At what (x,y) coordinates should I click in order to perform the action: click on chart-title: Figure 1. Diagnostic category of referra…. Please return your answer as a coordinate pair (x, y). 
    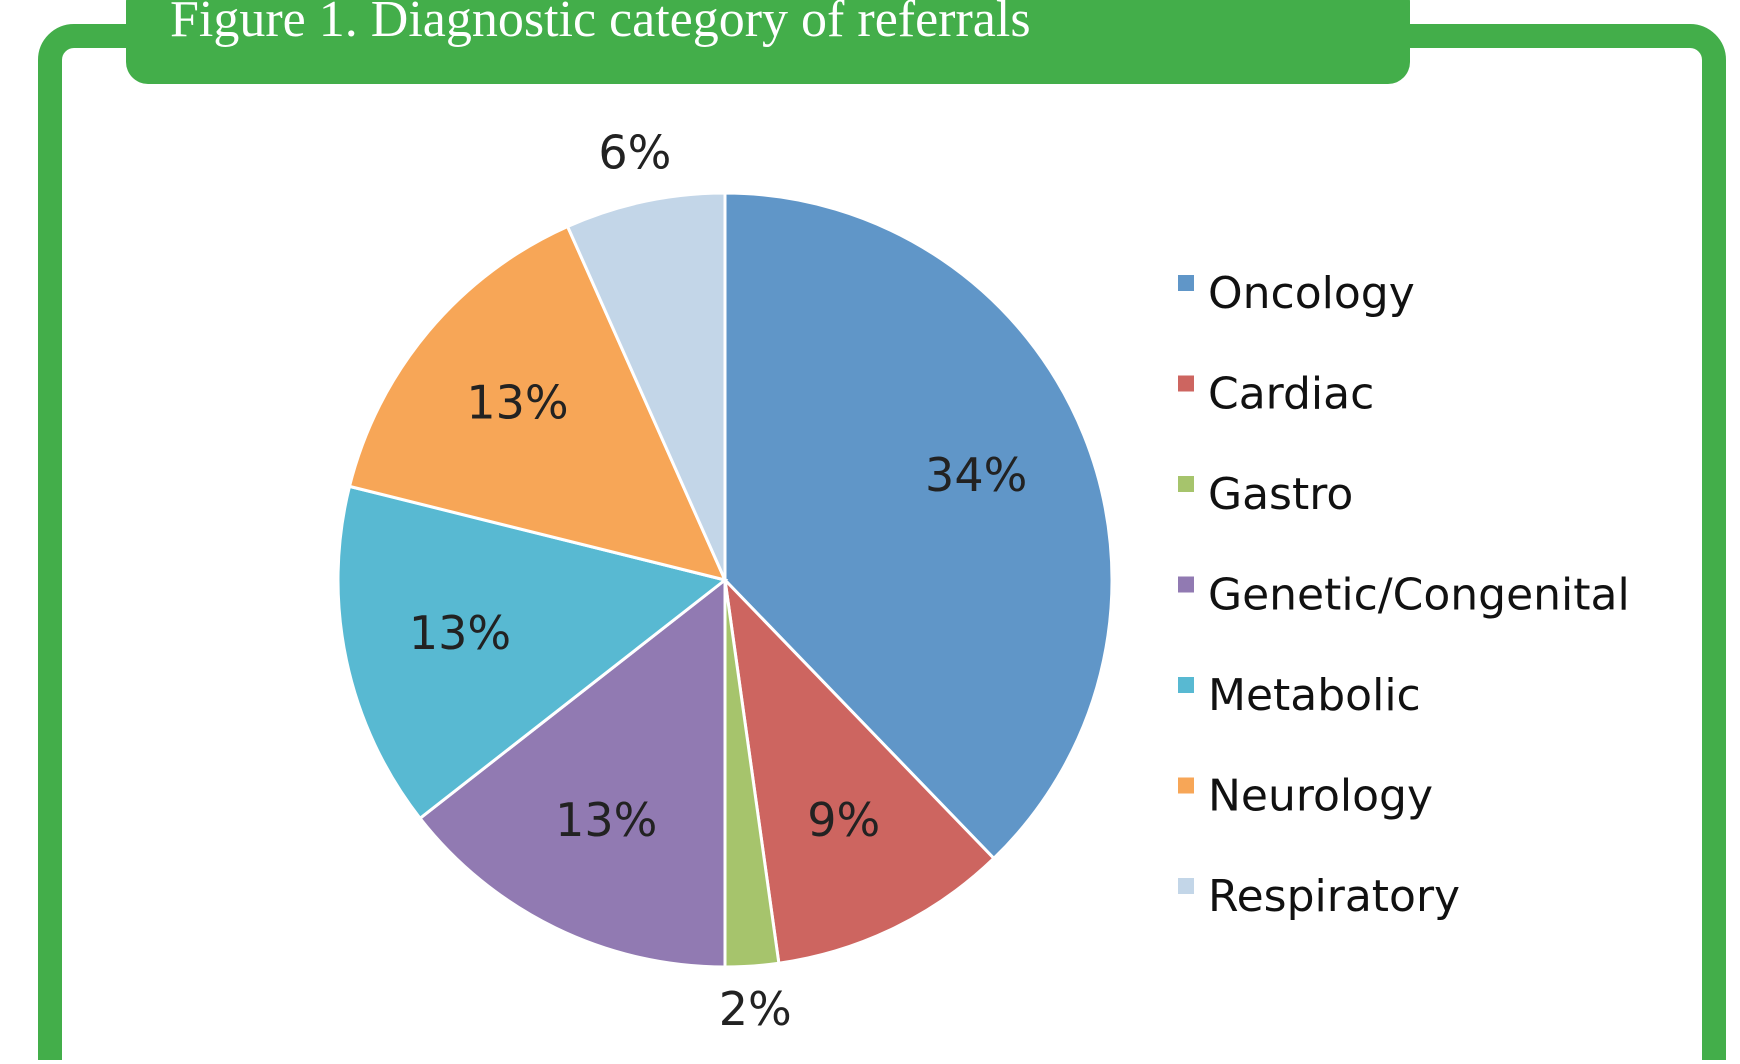
    Looking at the image, I should click on (600, 24).